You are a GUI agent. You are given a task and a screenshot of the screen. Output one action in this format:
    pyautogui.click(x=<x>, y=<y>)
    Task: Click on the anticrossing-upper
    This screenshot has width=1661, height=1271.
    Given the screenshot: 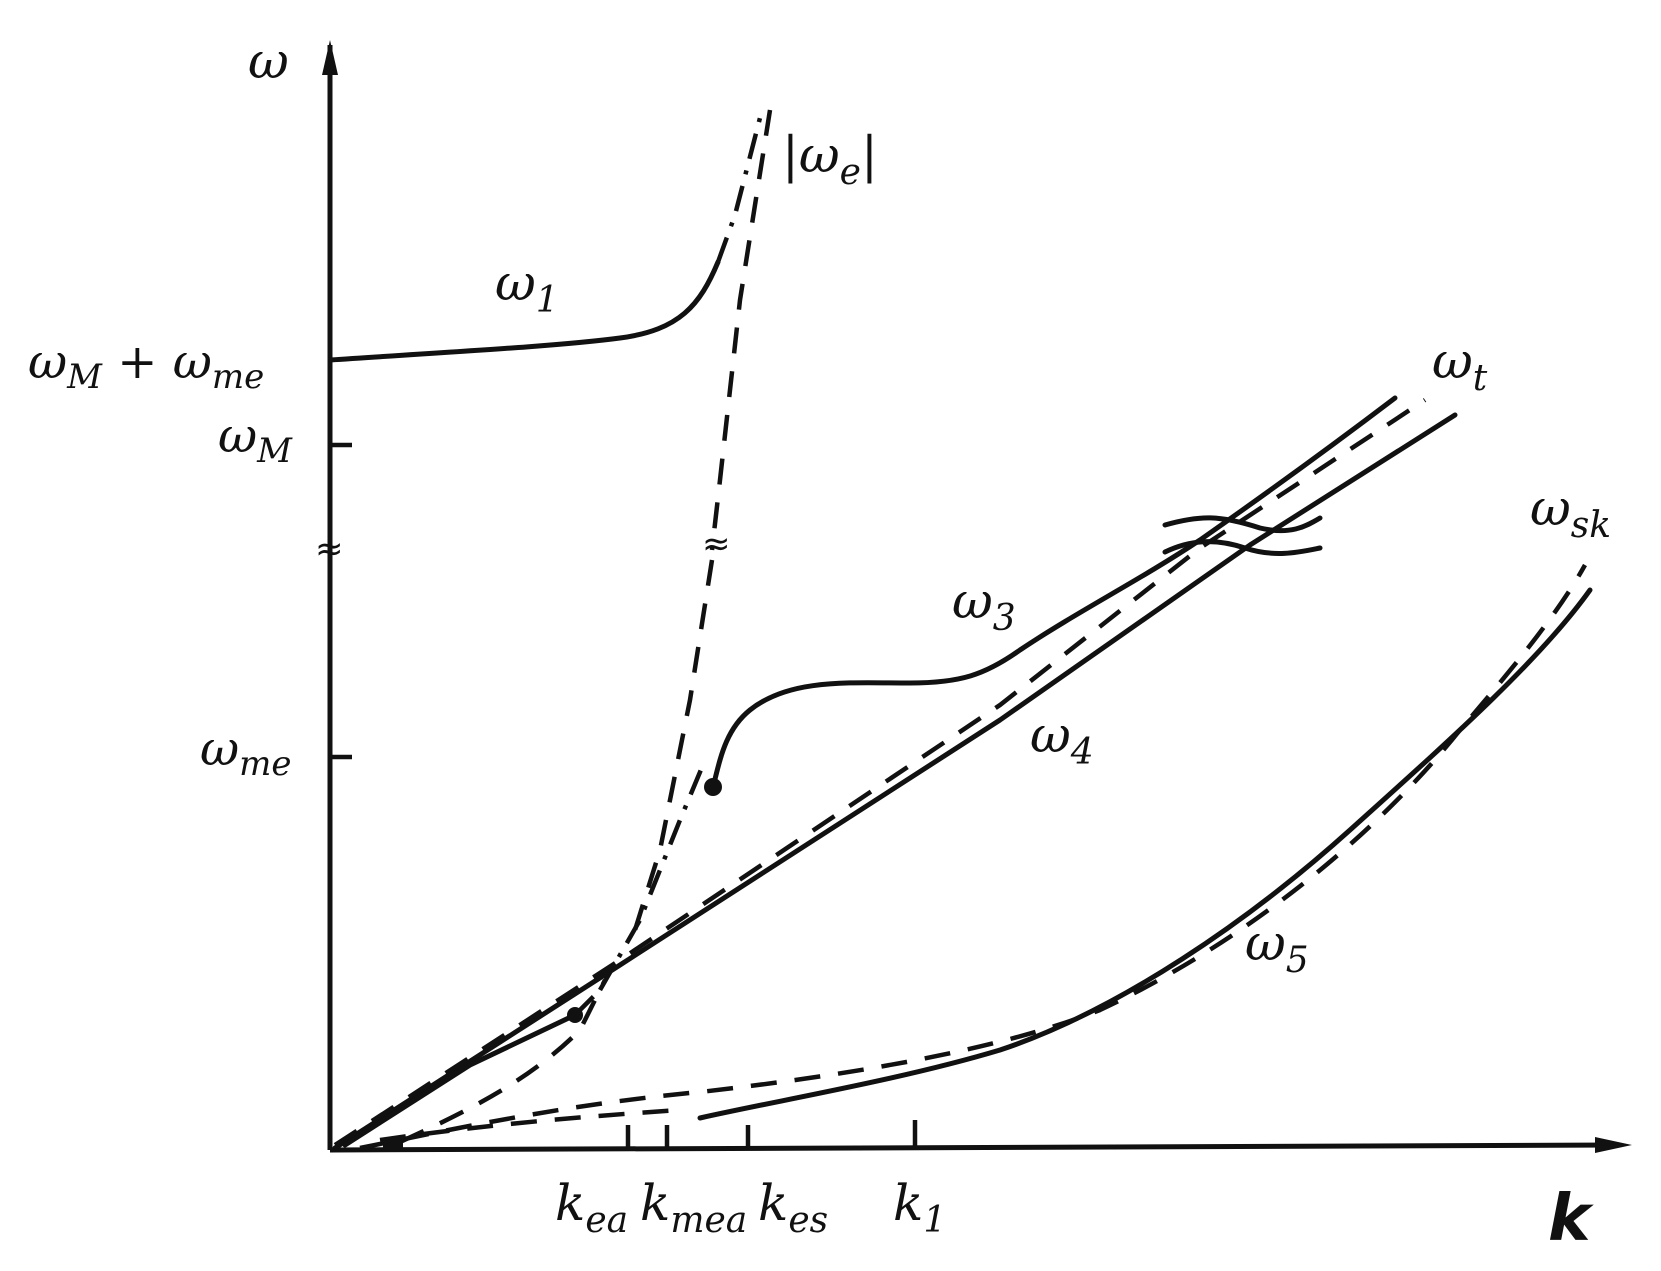 What is the action you would take?
    pyautogui.click(x=1242, y=524)
    